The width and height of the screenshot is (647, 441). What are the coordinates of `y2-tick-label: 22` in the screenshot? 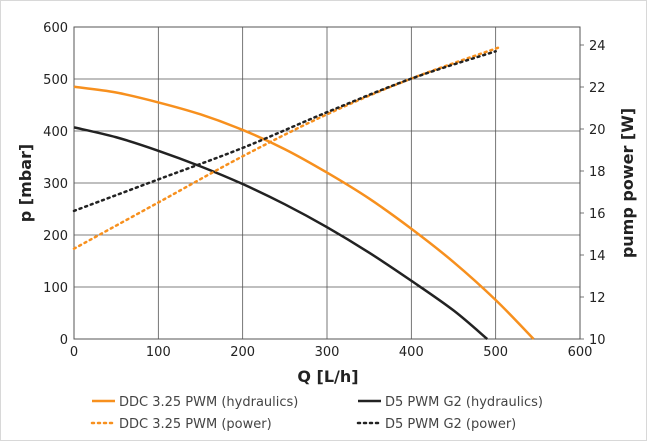 It's located at (597, 88).